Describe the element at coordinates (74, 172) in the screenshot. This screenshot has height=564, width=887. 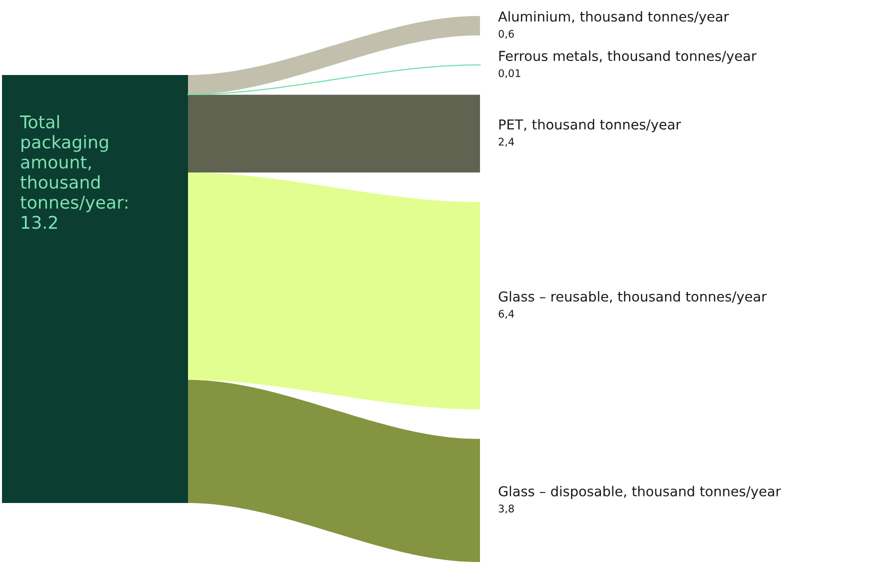
I see `text: Total packaging amount, thousand tonnes/year: 13.2` at that location.